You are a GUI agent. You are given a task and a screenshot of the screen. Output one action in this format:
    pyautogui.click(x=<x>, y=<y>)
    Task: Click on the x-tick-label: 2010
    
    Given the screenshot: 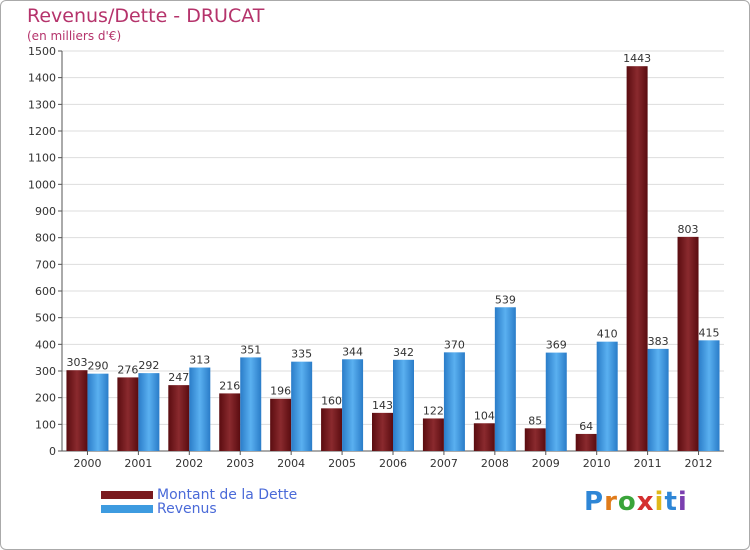 What is the action you would take?
    pyautogui.click(x=597, y=463)
    